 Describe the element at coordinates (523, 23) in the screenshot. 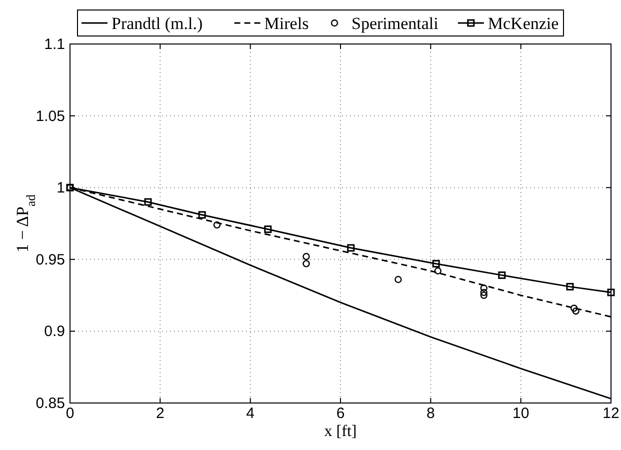

I see `legend-label: McKenzie` at that location.